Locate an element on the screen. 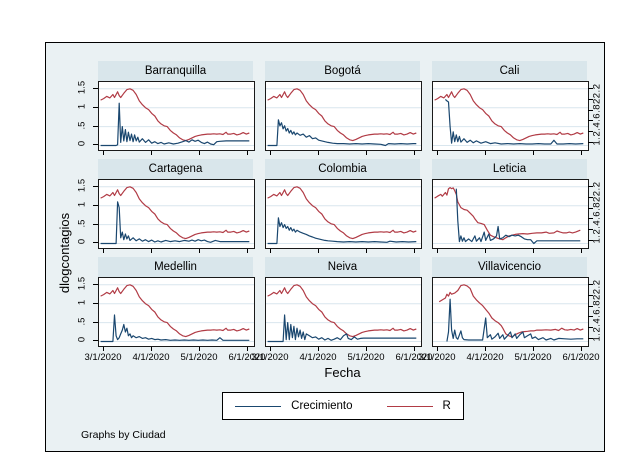 Image resolution: width=633 pixels, height=463 pixels. legend-line-crecimiento is located at coordinates (258, 406).